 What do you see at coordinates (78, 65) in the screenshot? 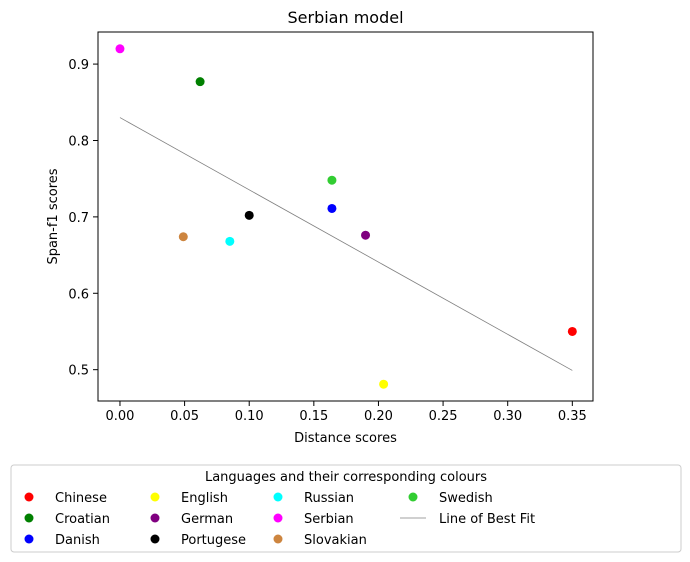
I see `y-tick-label: 0.9` at bounding box center [78, 65].